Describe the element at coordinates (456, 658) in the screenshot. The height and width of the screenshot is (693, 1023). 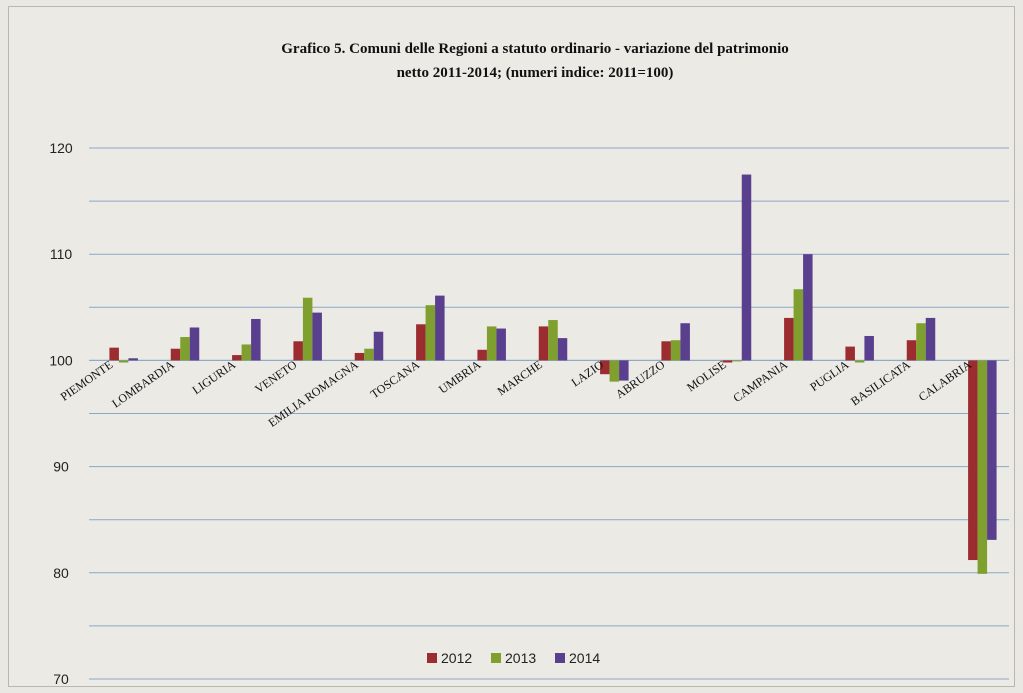
I see `legend-label: 2012` at that location.